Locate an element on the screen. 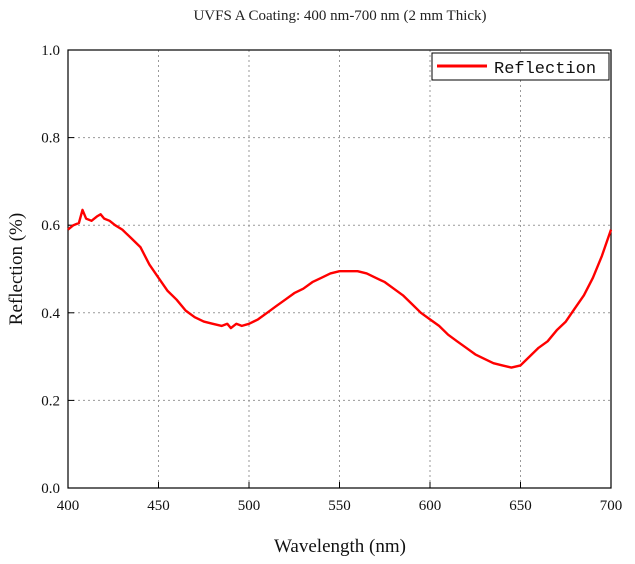 Image resolution: width=635 pixels, height=564 pixels. x-tick-label: 700 is located at coordinates (611, 506).